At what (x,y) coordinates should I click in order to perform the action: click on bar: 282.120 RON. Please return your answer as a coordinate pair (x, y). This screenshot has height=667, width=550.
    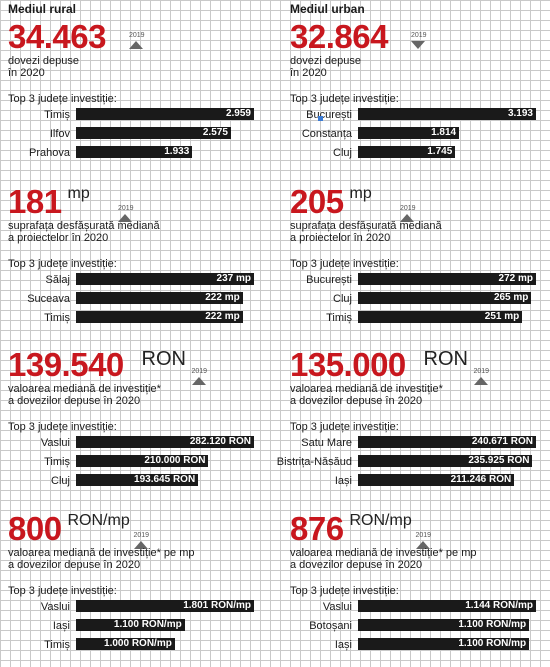
    Looking at the image, I should click on (165, 442).